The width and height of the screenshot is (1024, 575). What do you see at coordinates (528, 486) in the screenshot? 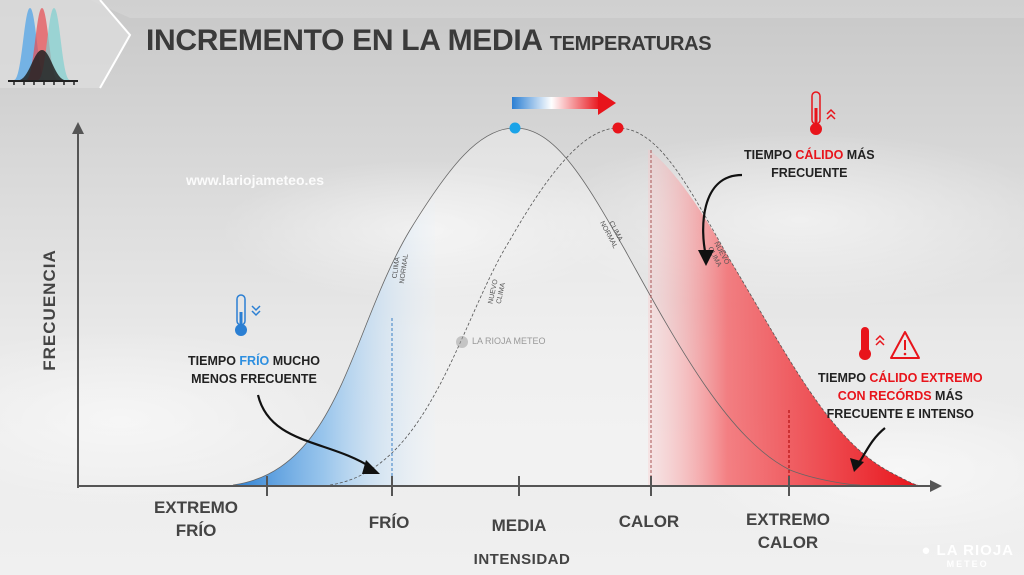
I see `x-ticks` at bounding box center [528, 486].